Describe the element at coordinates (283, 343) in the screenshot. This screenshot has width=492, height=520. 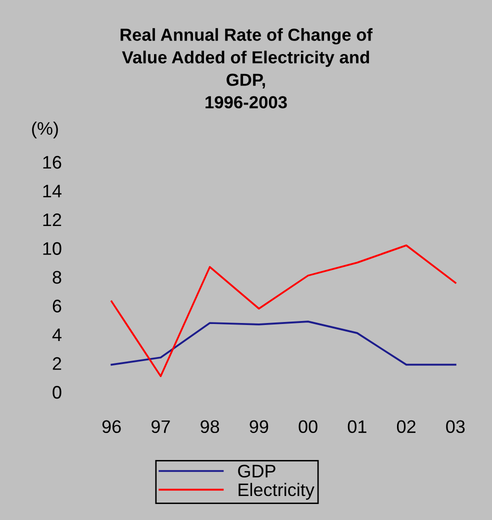
I see `line-series` at that location.